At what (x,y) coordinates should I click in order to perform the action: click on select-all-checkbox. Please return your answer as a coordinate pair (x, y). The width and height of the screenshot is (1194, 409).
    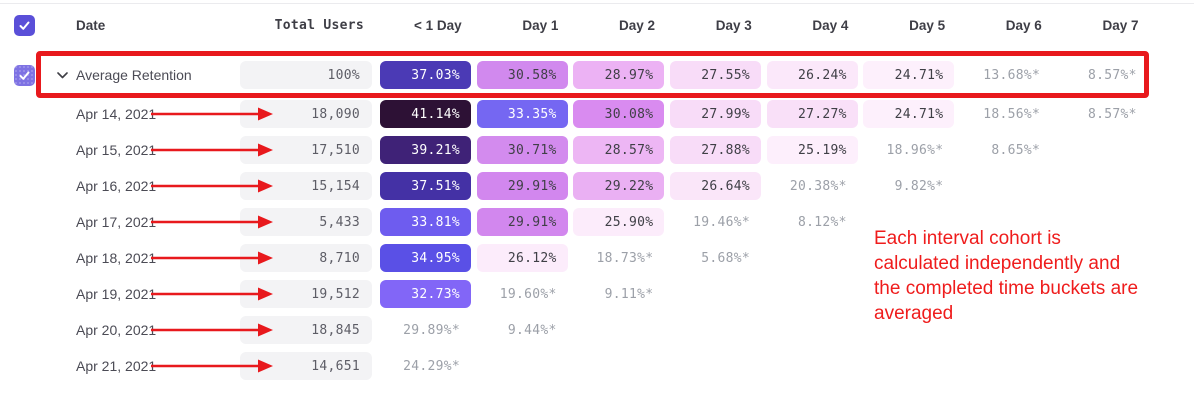
    Looking at the image, I should click on (24, 25).